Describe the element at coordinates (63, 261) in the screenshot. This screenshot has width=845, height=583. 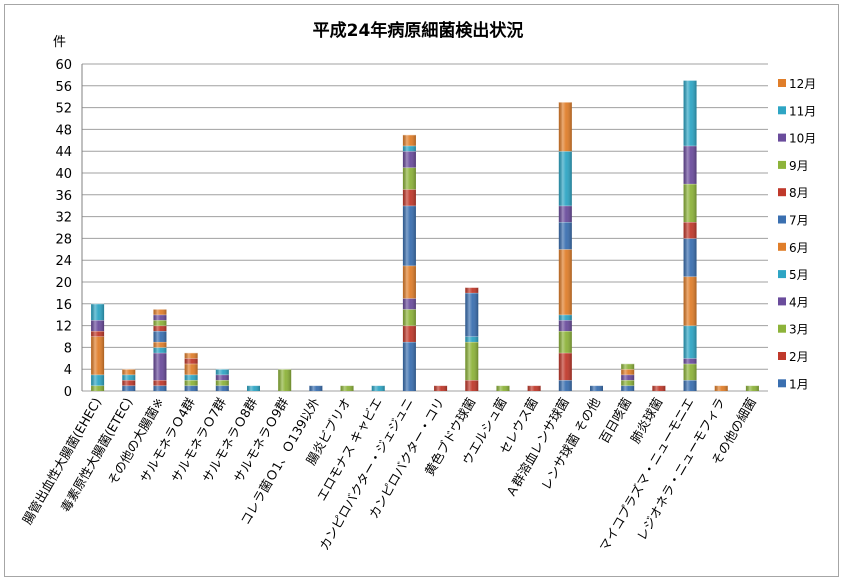
I see `y-tick-label: 24` at that location.